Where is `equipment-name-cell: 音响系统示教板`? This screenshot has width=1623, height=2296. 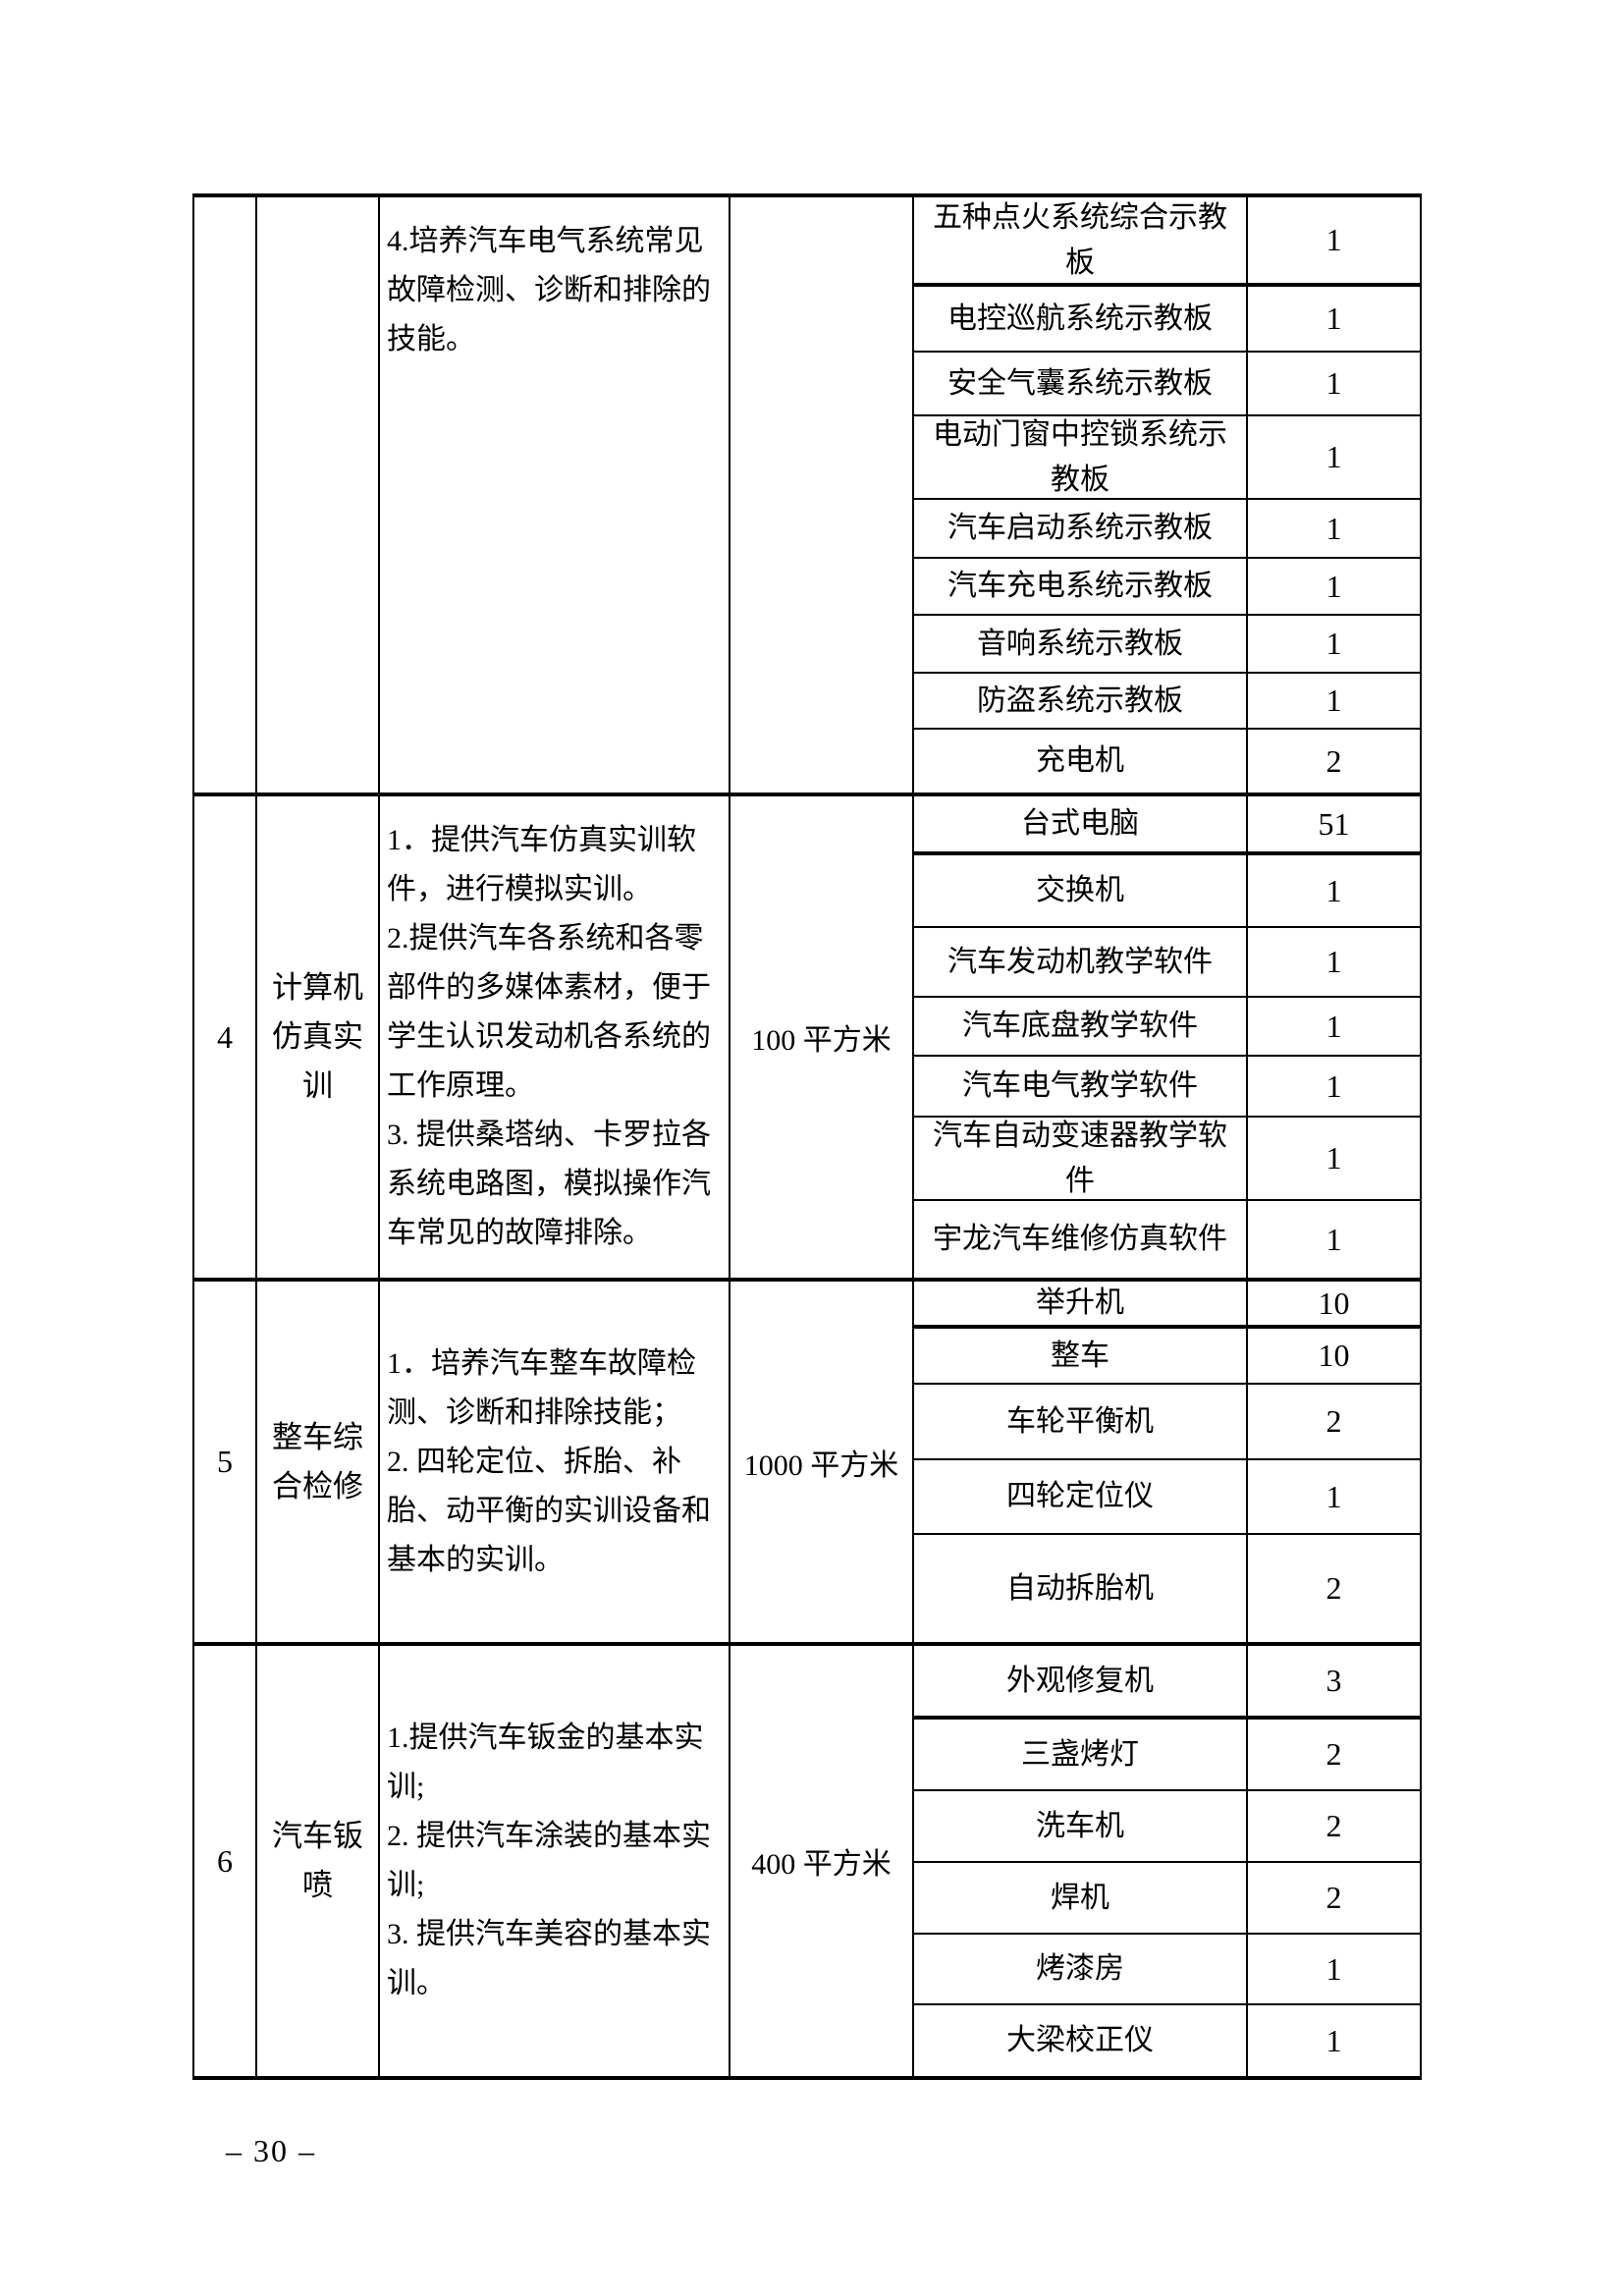 equipment-name-cell: 音响系统示教板 is located at coordinates (1081, 644).